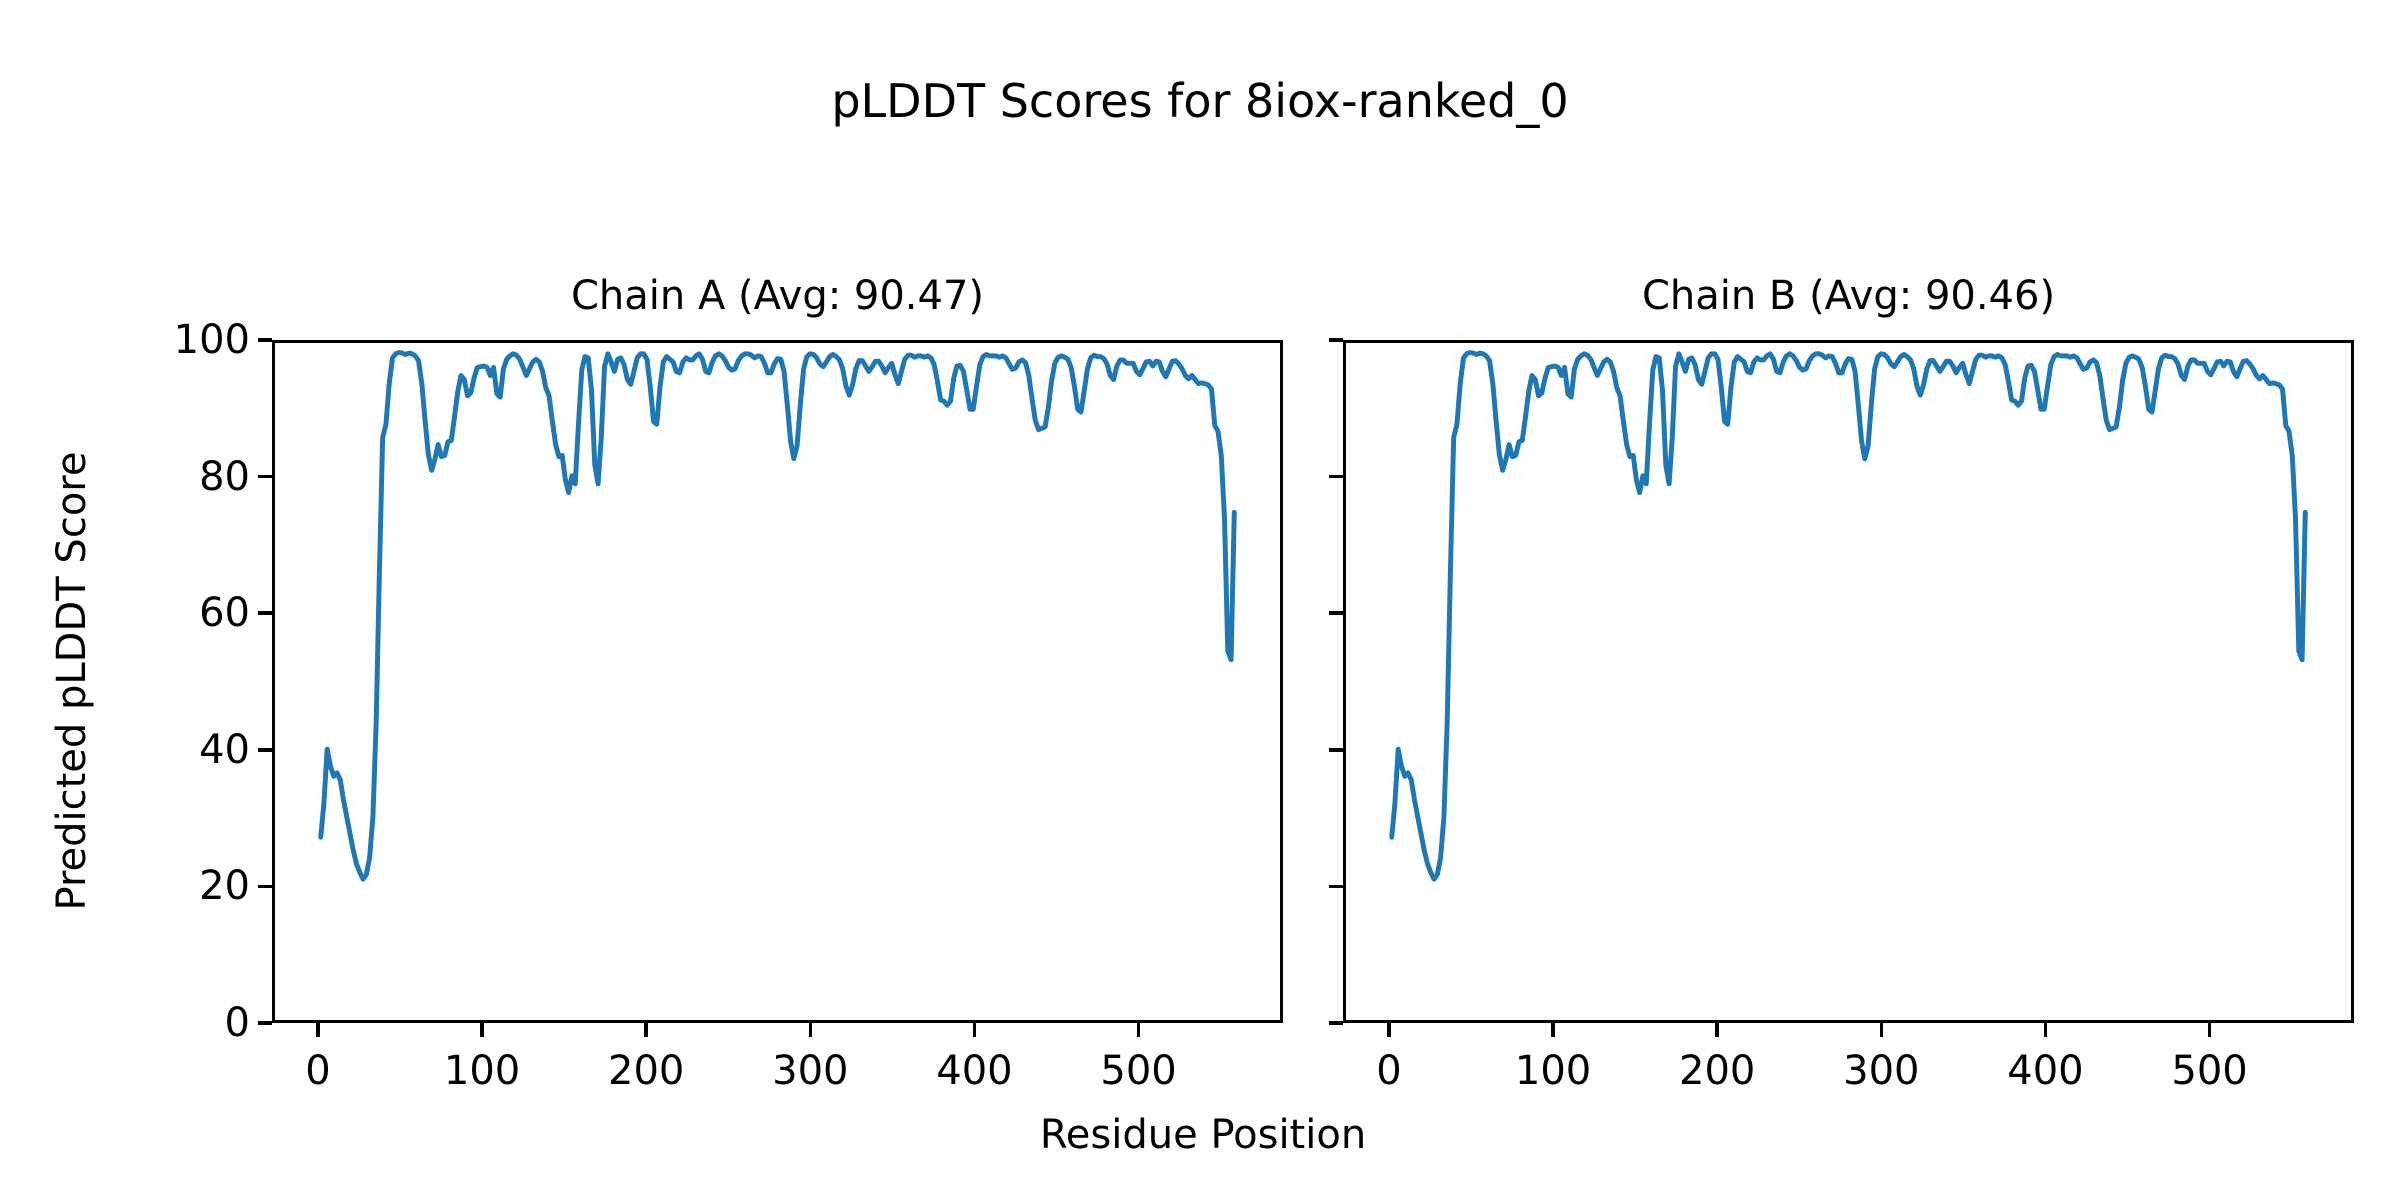 The height and width of the screenshot is (1200, 2400). Describe the element at coordinates (1848, 296) in the screenshot. I see `subplot-title-chain-b: Chain B (Avg: 90.46)` at that location.